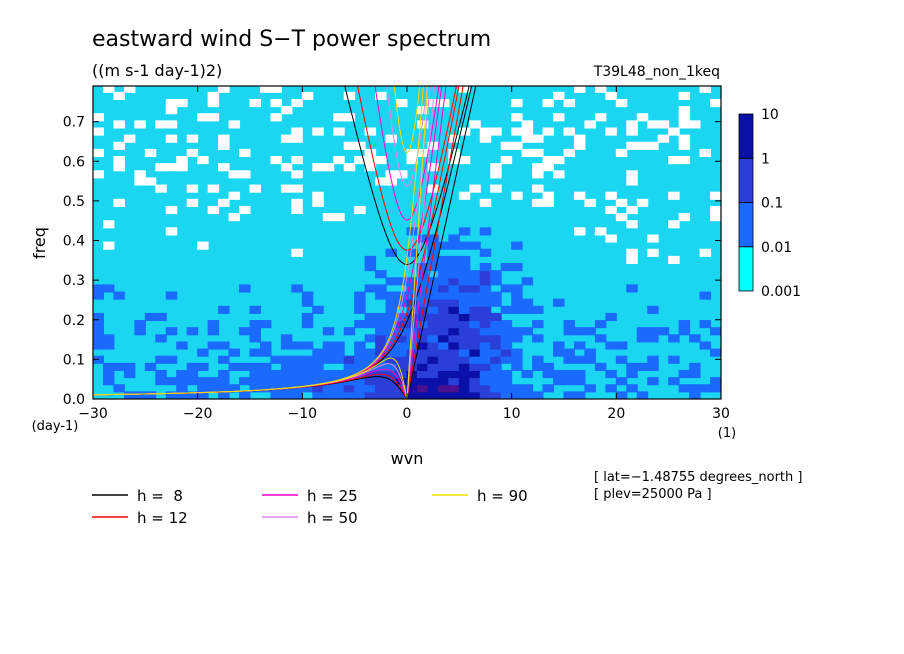 The height and width of the screenshot is (654, 904). Describe the element at coordinates (653, 494) in the screenshot. I see `pressure-annotation: [ plev=25000 Pa ]` at that location.